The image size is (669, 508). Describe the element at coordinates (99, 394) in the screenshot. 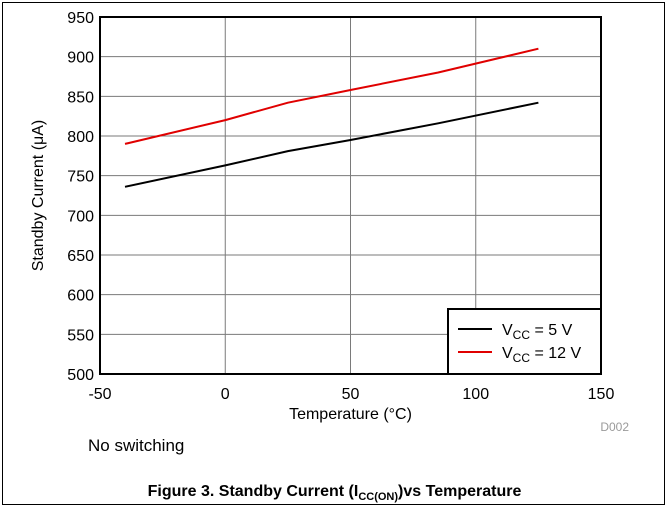

I see `x-tick-label: -50` at that location.